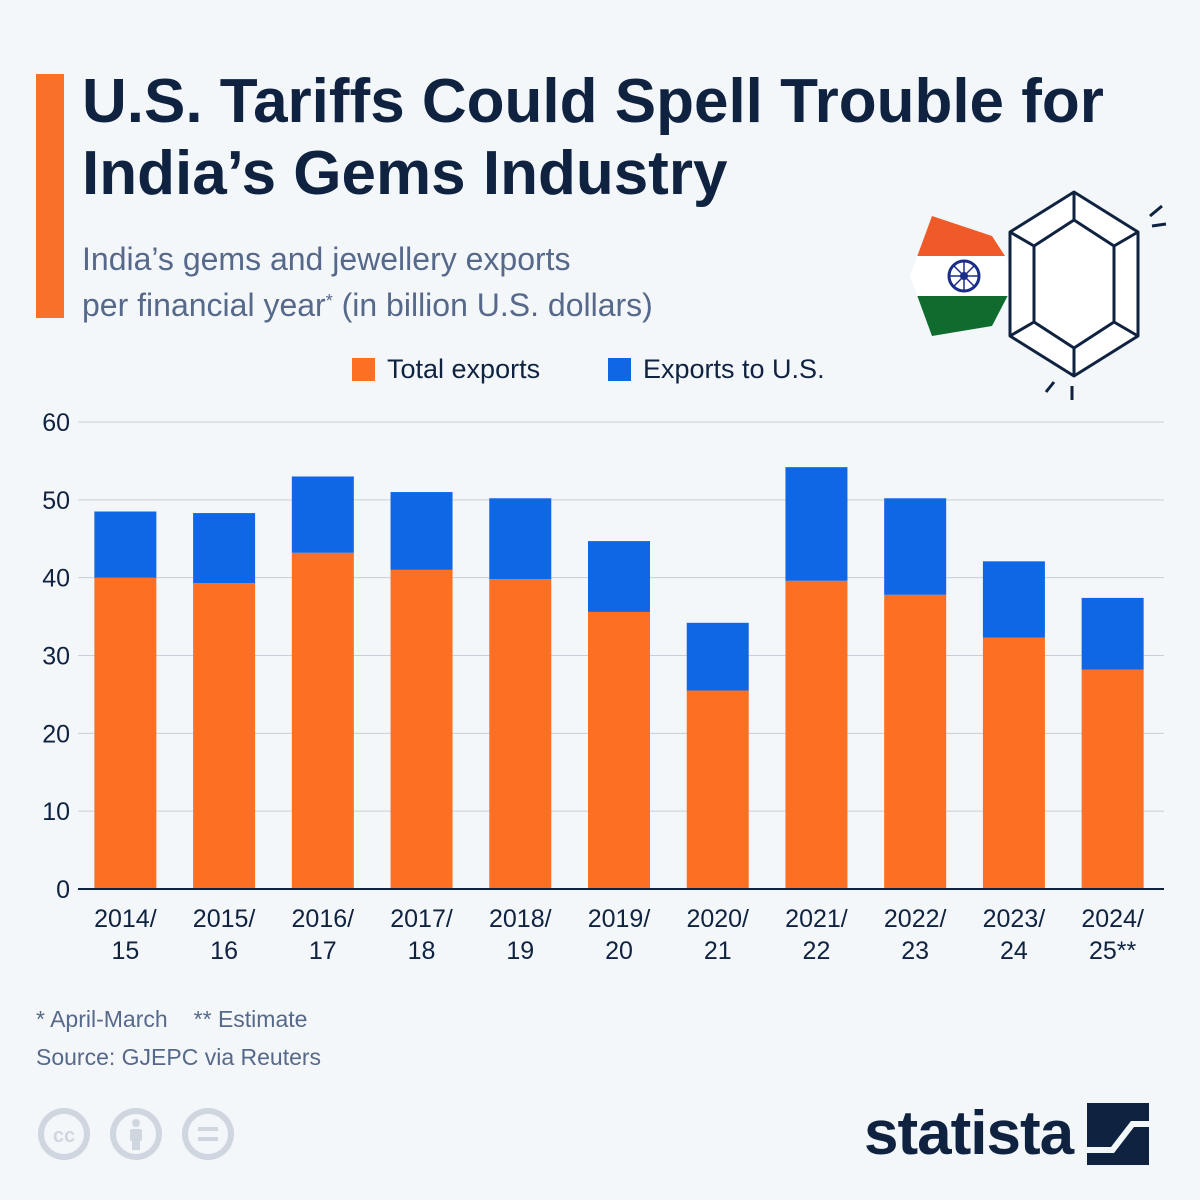 The height and width of the screenshot is (1200, 1200). Describe the element at coordinates (204, 305) in the screenshot. I see `subtitle-line-2-start: per financial year` at that location.